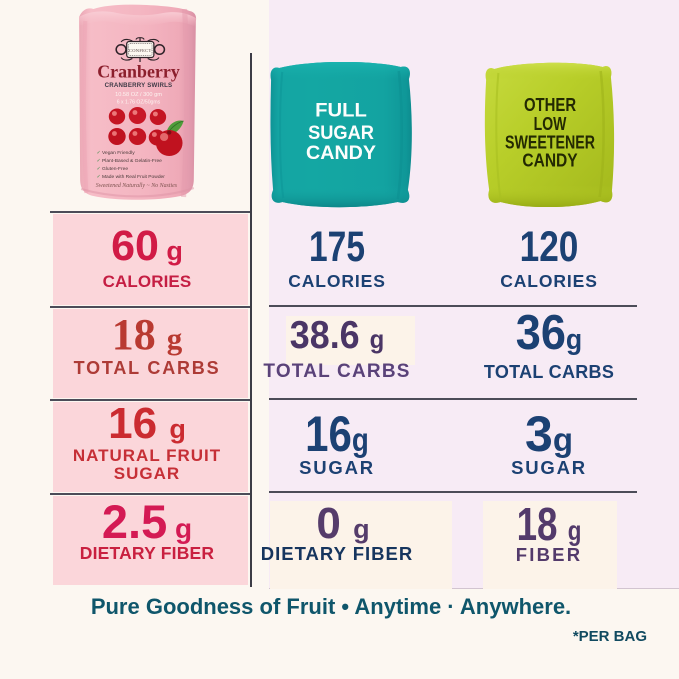 This screenshot has width=679, height=679. What do you see at coordinates (131, 177) in the screenshot?
I see `svg-text: ✓ Made with Real Fruit Powder` at bounding box center [131, 177].